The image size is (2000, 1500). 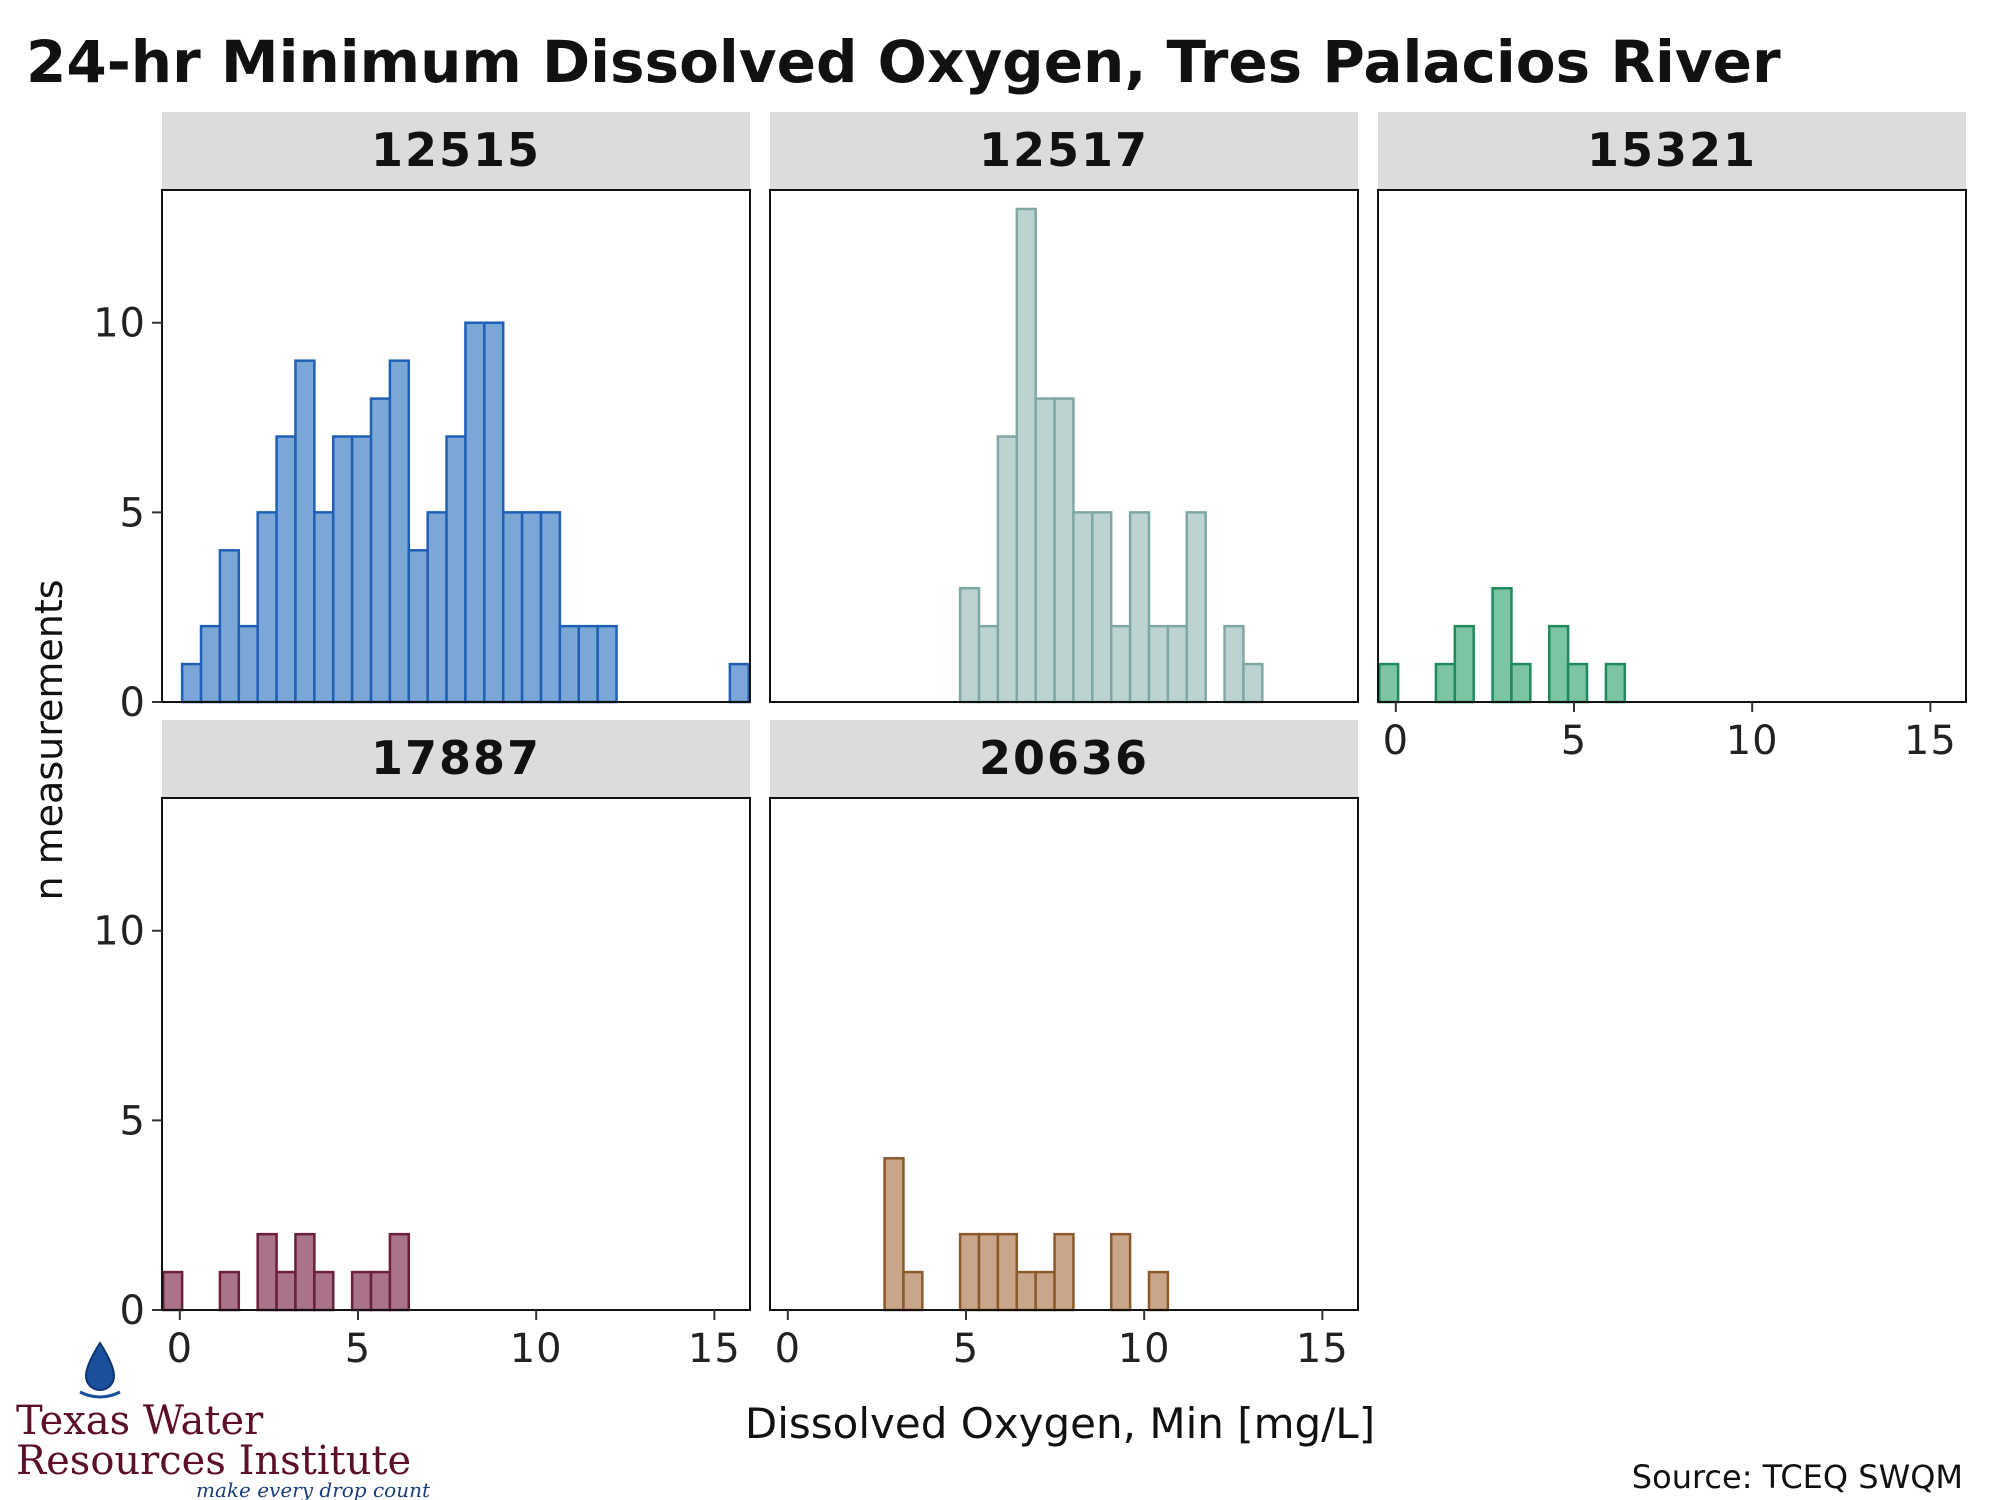 I want to click on facet-label: 20636, so click(x=1064, y=758).